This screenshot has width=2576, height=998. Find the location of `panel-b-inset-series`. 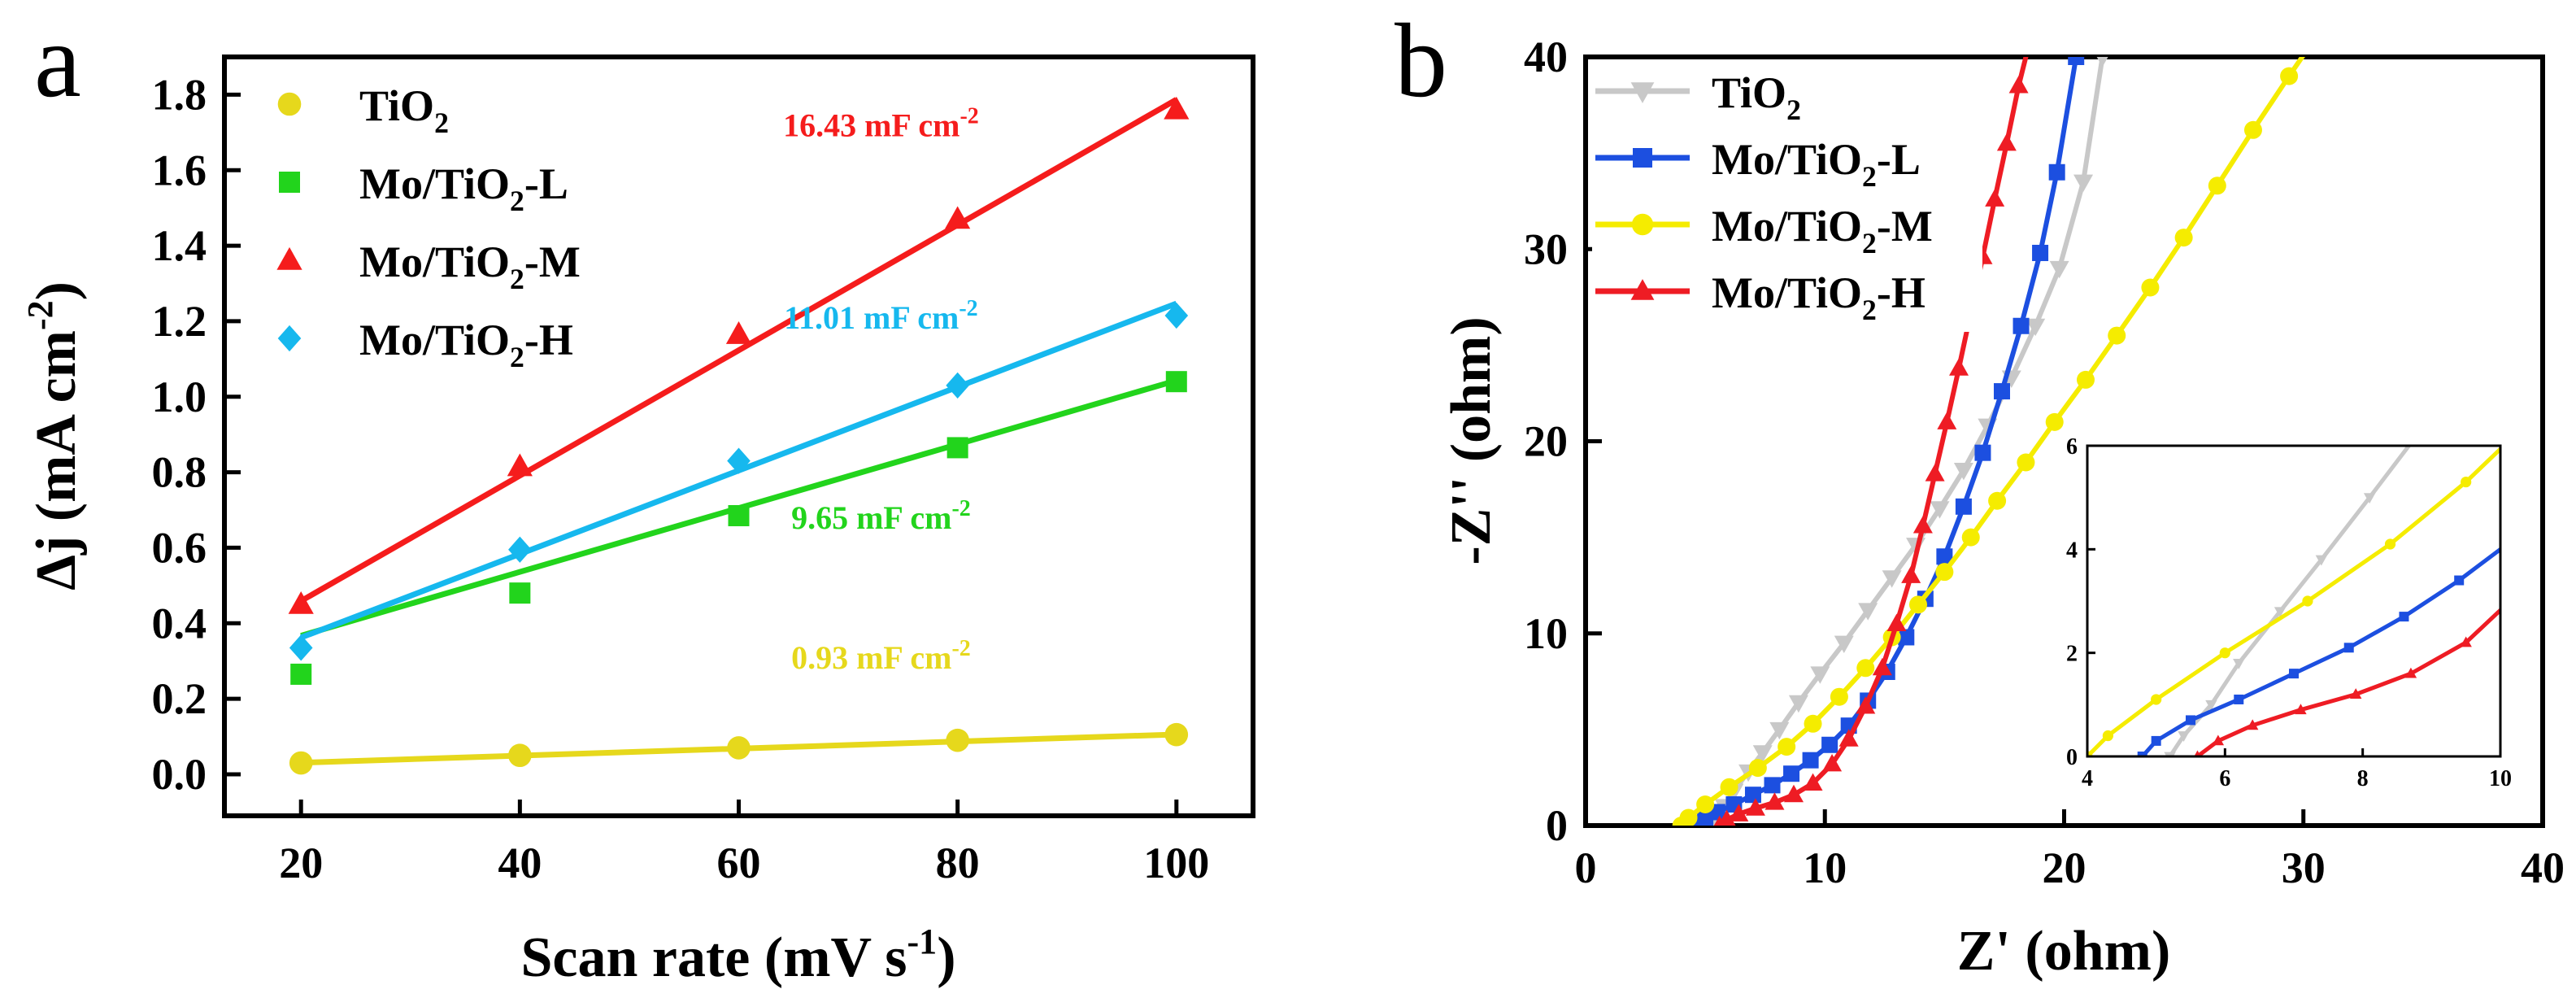

panel-b-inset-series is located at coordinates (2293, 601).